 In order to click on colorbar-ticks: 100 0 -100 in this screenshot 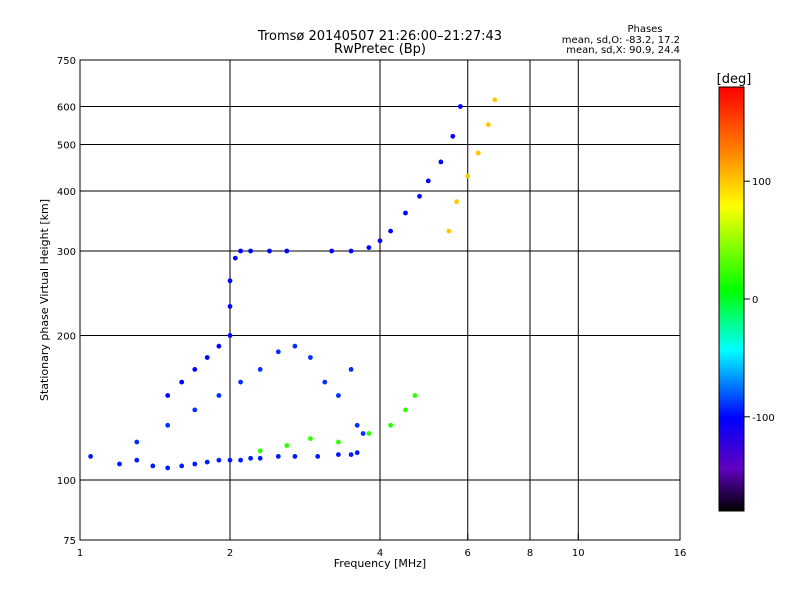, I will do `click(759, 300)`.